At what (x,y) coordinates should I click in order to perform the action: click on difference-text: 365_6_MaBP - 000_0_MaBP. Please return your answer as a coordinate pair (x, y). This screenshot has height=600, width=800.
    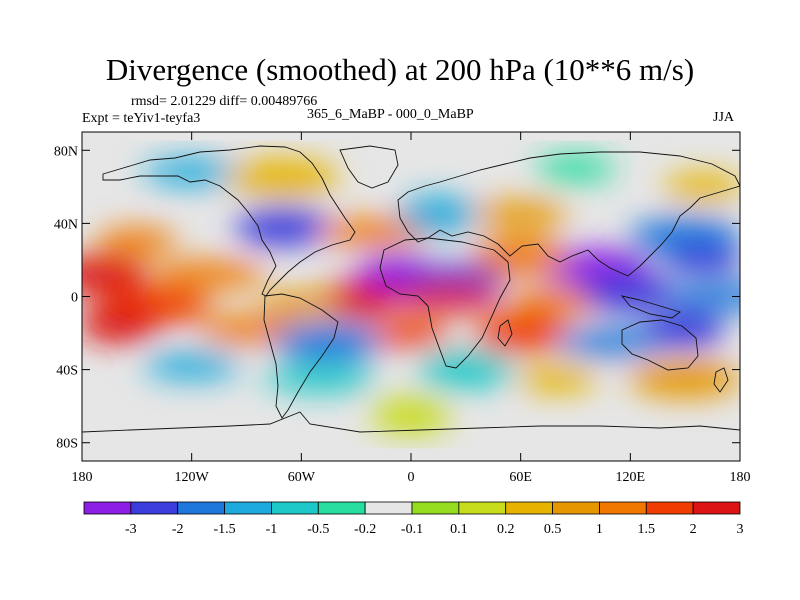
    Looking at the image, I should click on (390, 114).